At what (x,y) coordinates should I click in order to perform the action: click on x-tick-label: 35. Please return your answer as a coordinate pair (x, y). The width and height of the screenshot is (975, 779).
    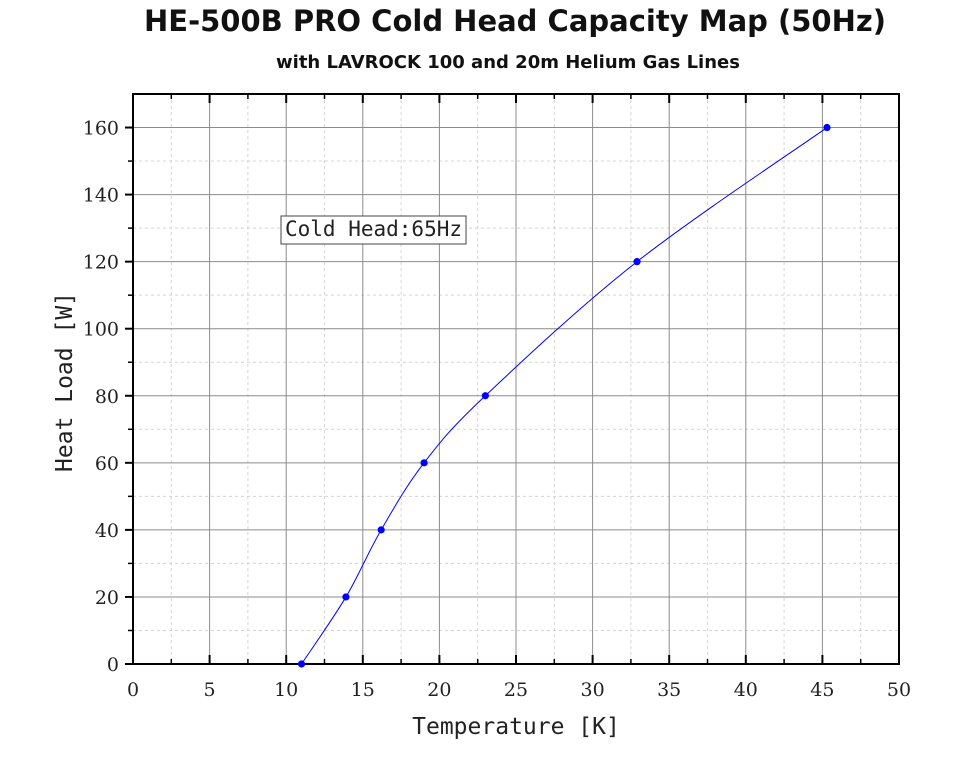
    Looking at the image, I should click on (669, 690).